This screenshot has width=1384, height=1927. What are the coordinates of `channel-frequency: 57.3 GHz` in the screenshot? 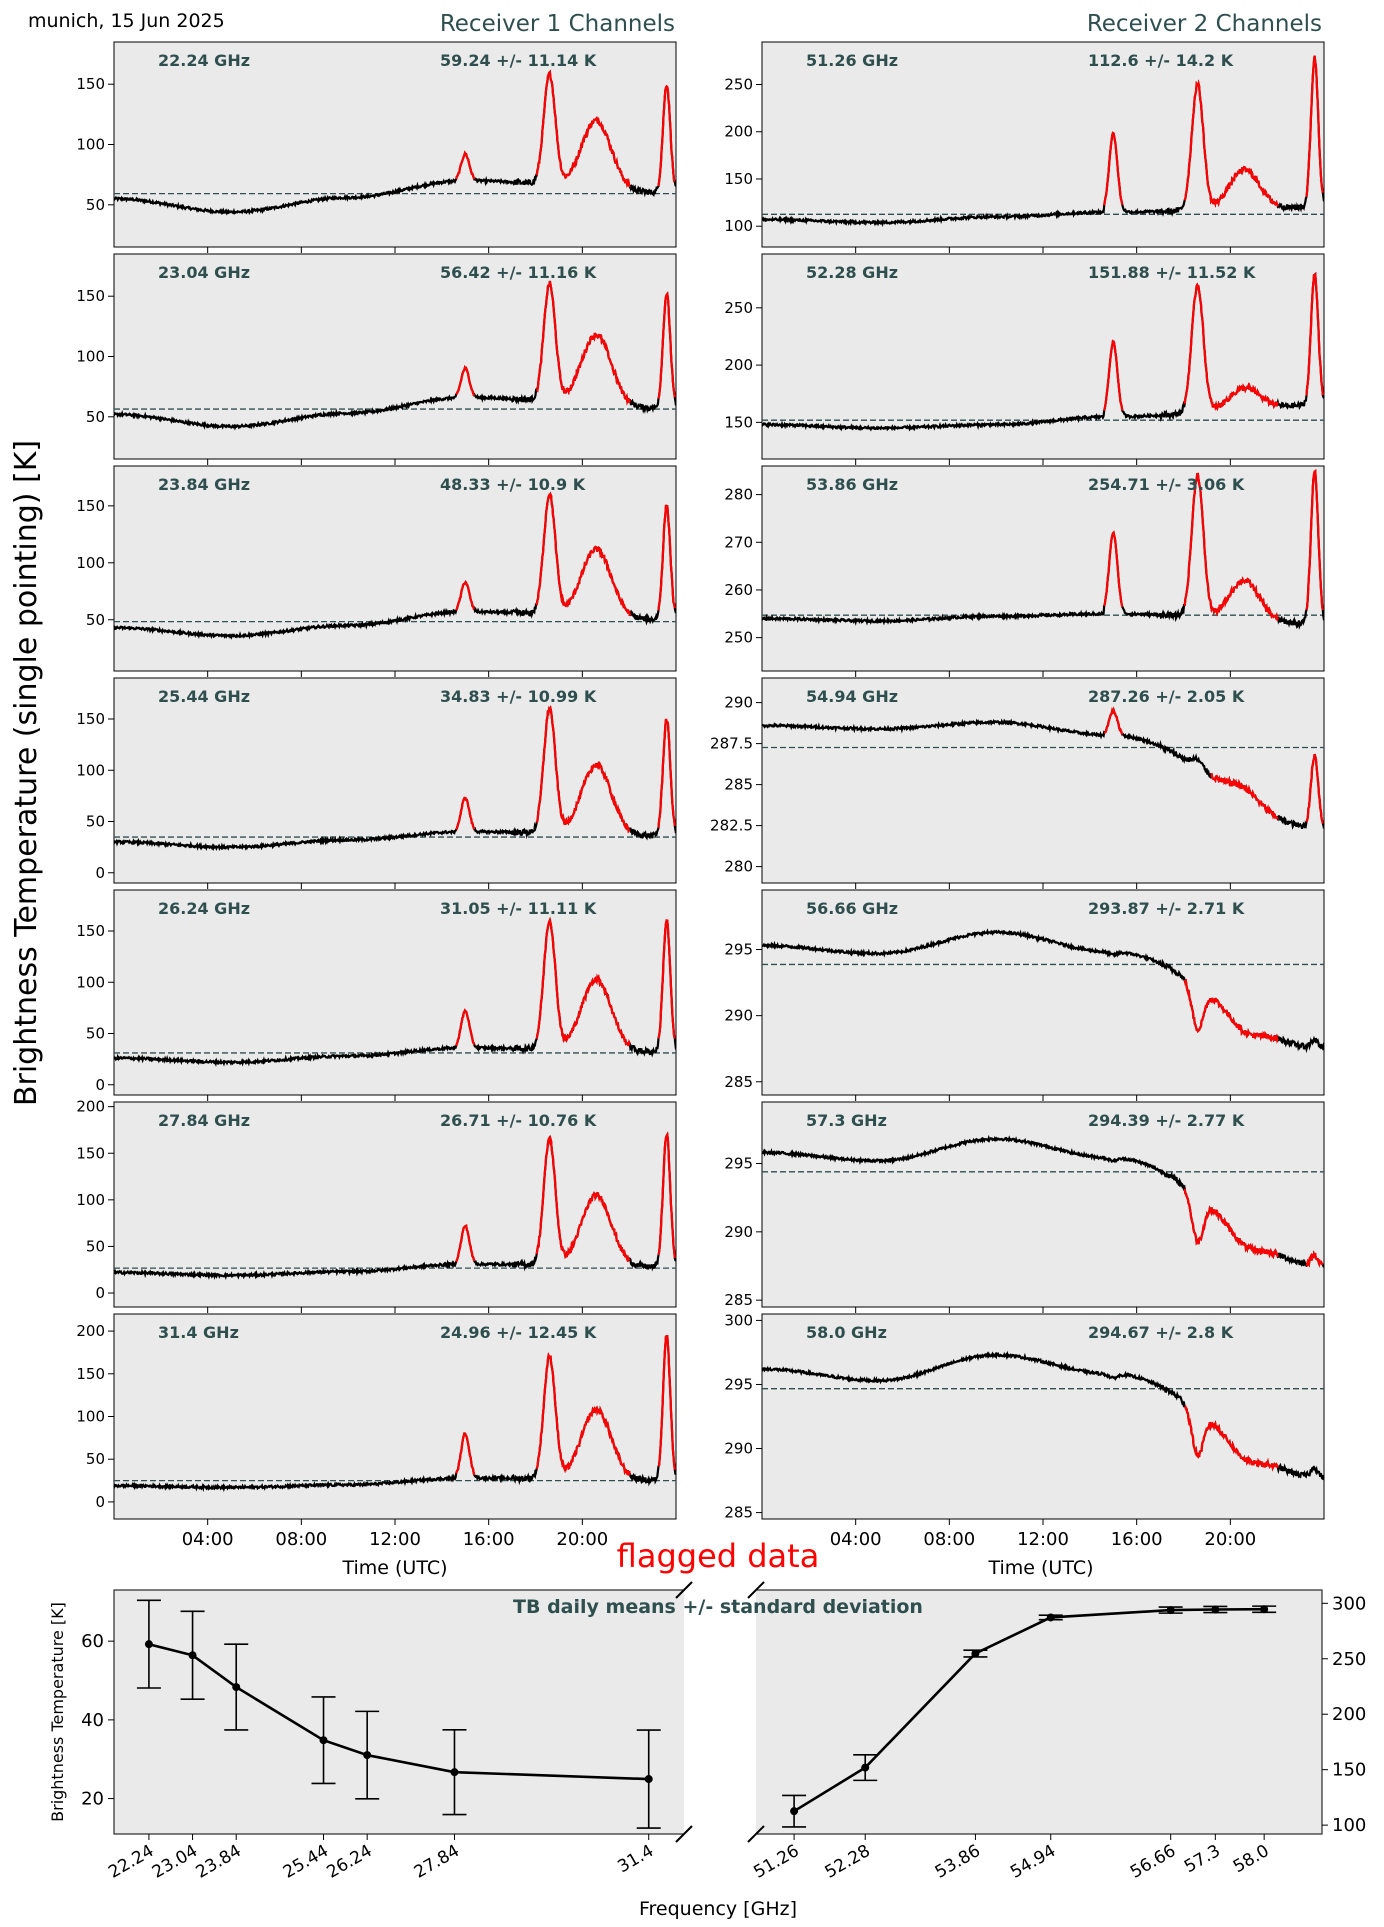 It's located at (846, 1120).